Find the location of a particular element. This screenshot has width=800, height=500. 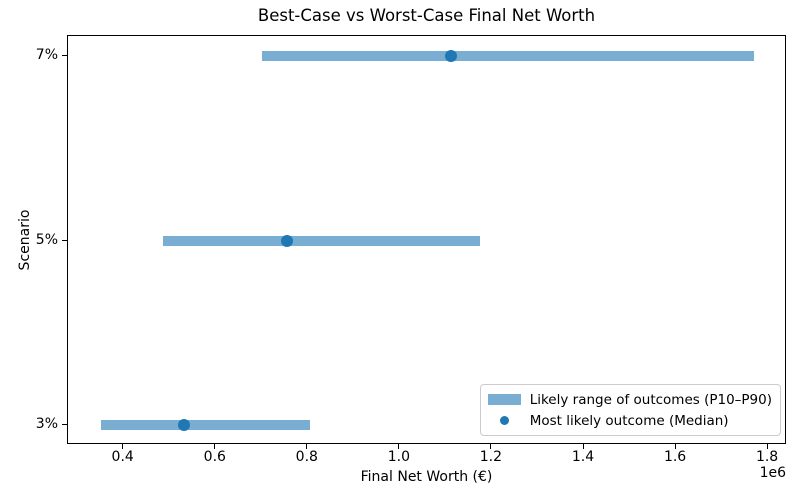

legend-range-swatch-box is located at coordinates (504, 399).